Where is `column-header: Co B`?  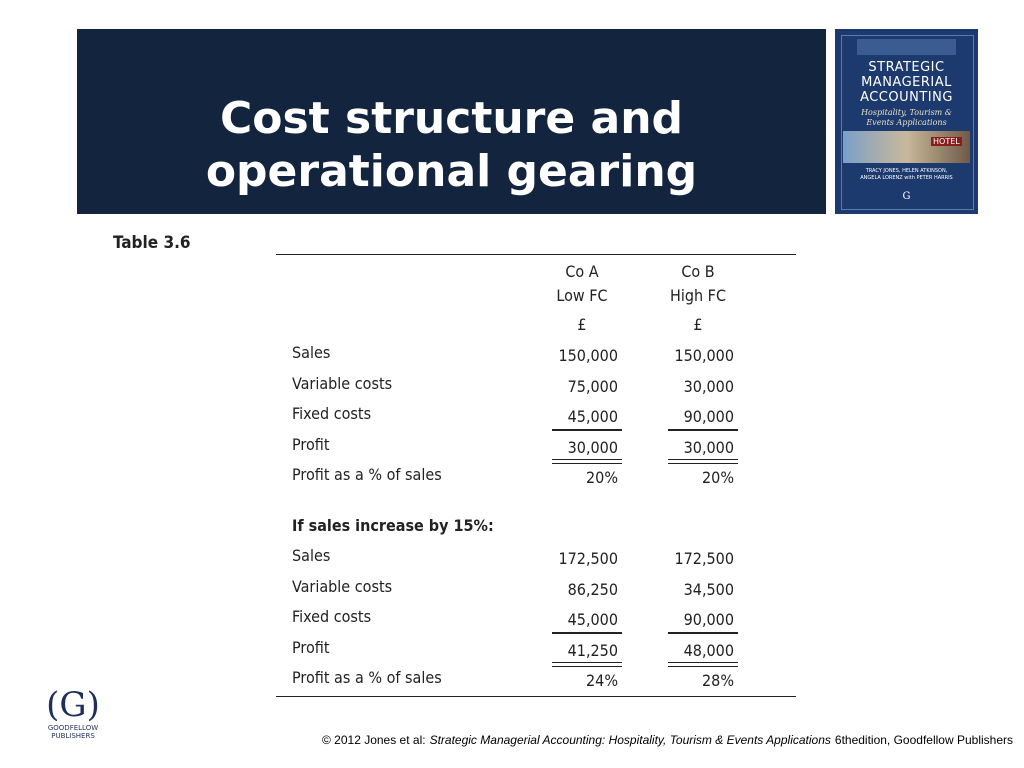 column-header: Co B is located at coordinates (698, 271).